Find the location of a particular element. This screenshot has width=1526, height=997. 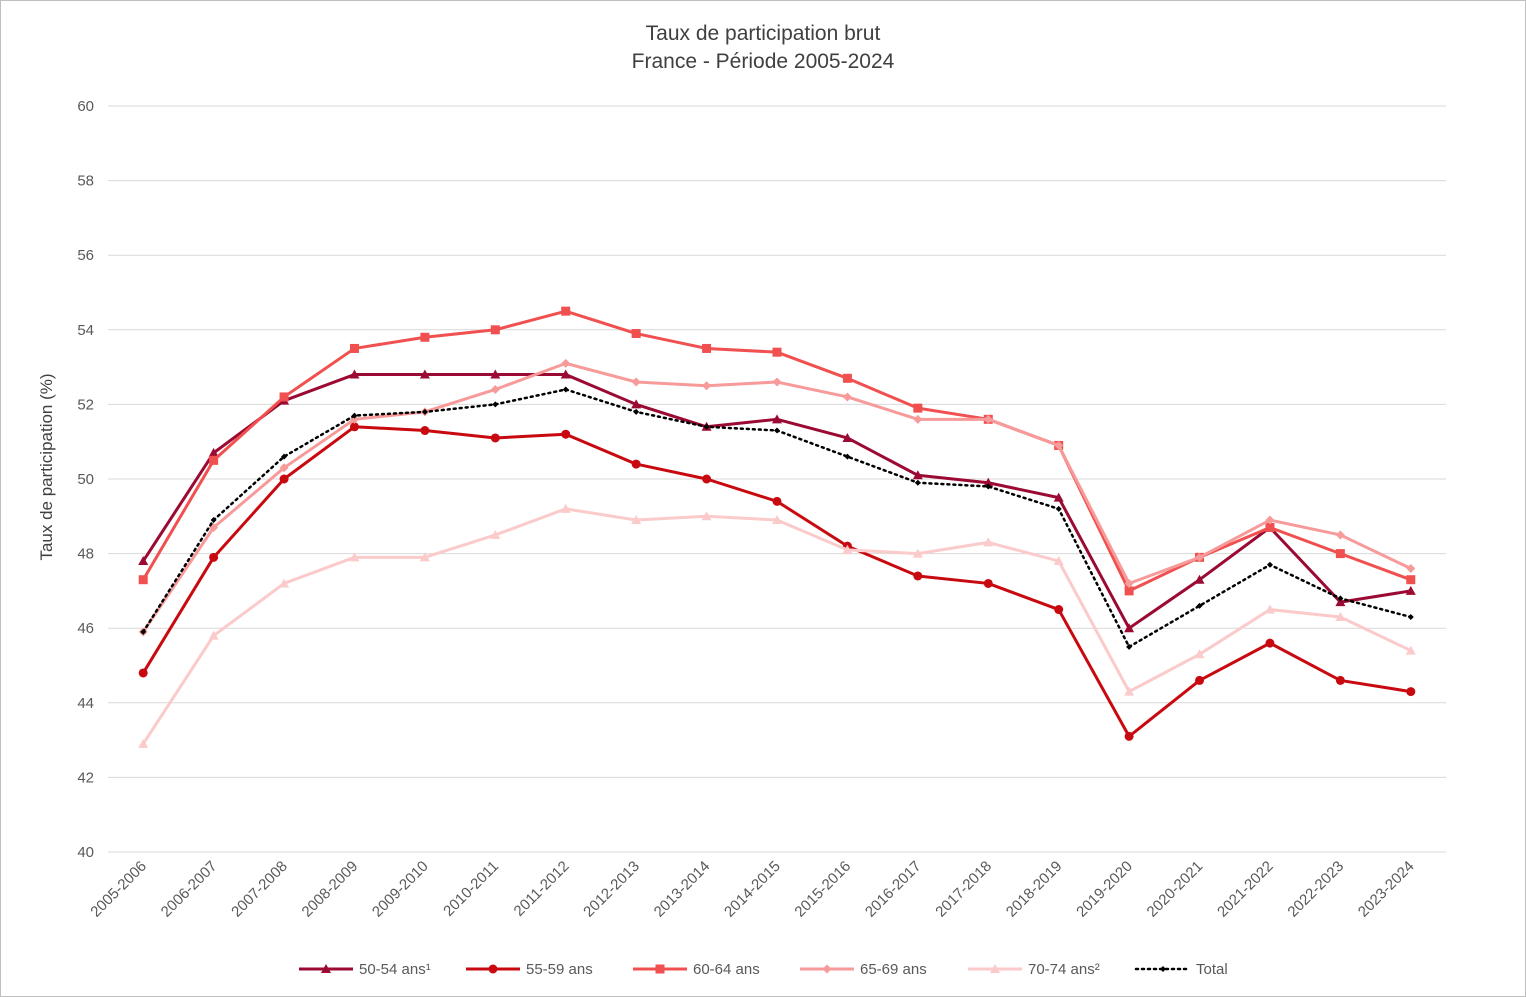

x-tick-label: 2007-2008 is located at coordinates (259, 889).